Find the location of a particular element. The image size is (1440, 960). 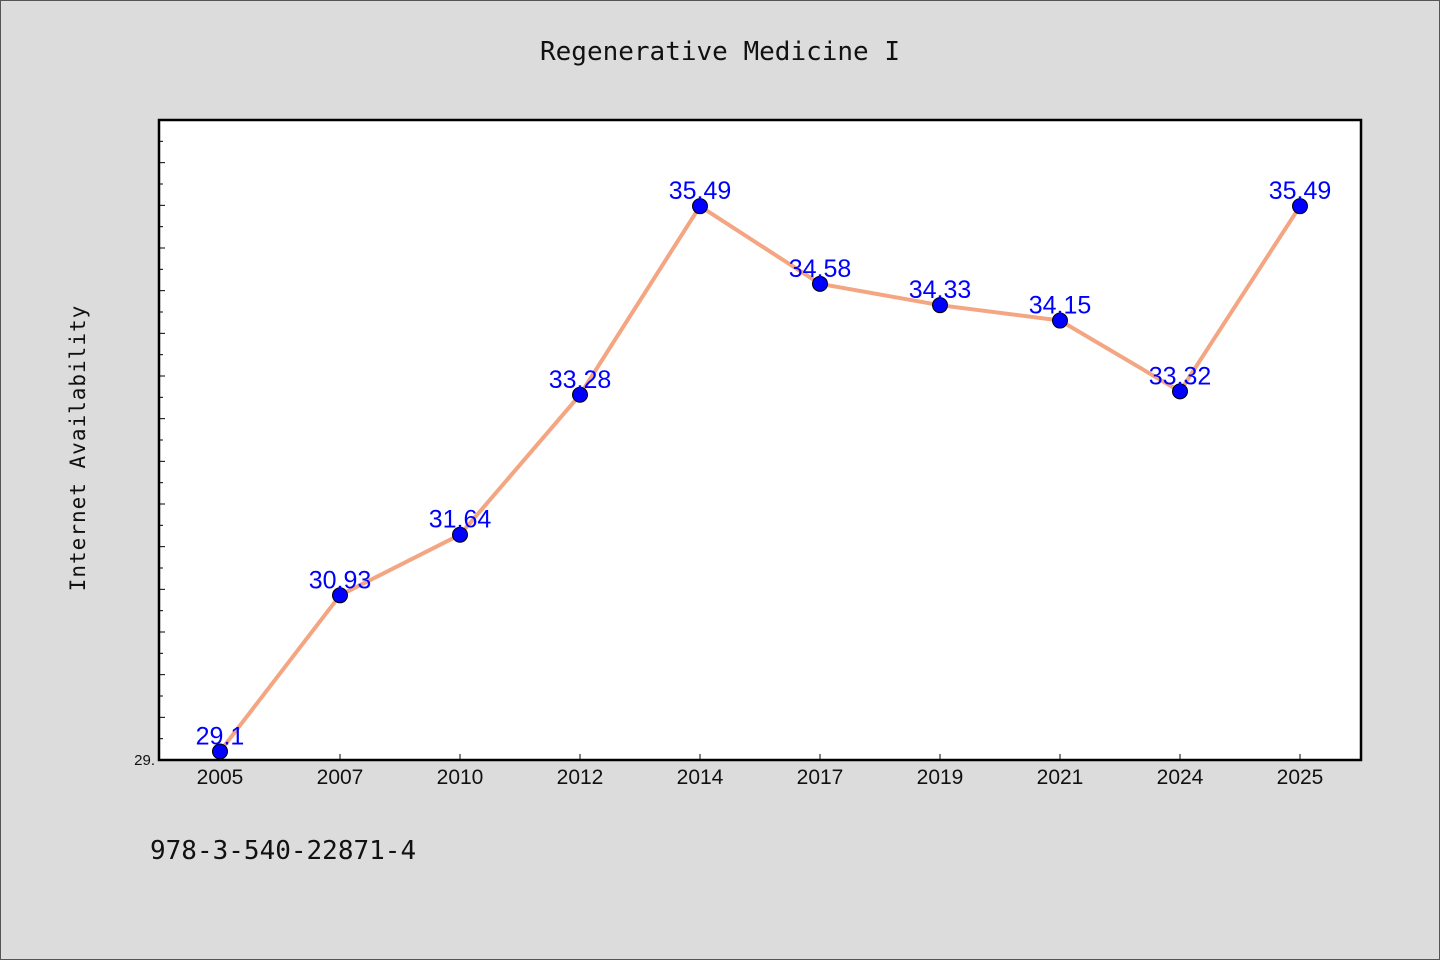

x-tick-label: 2025 is located at coordinates (1300, 777).